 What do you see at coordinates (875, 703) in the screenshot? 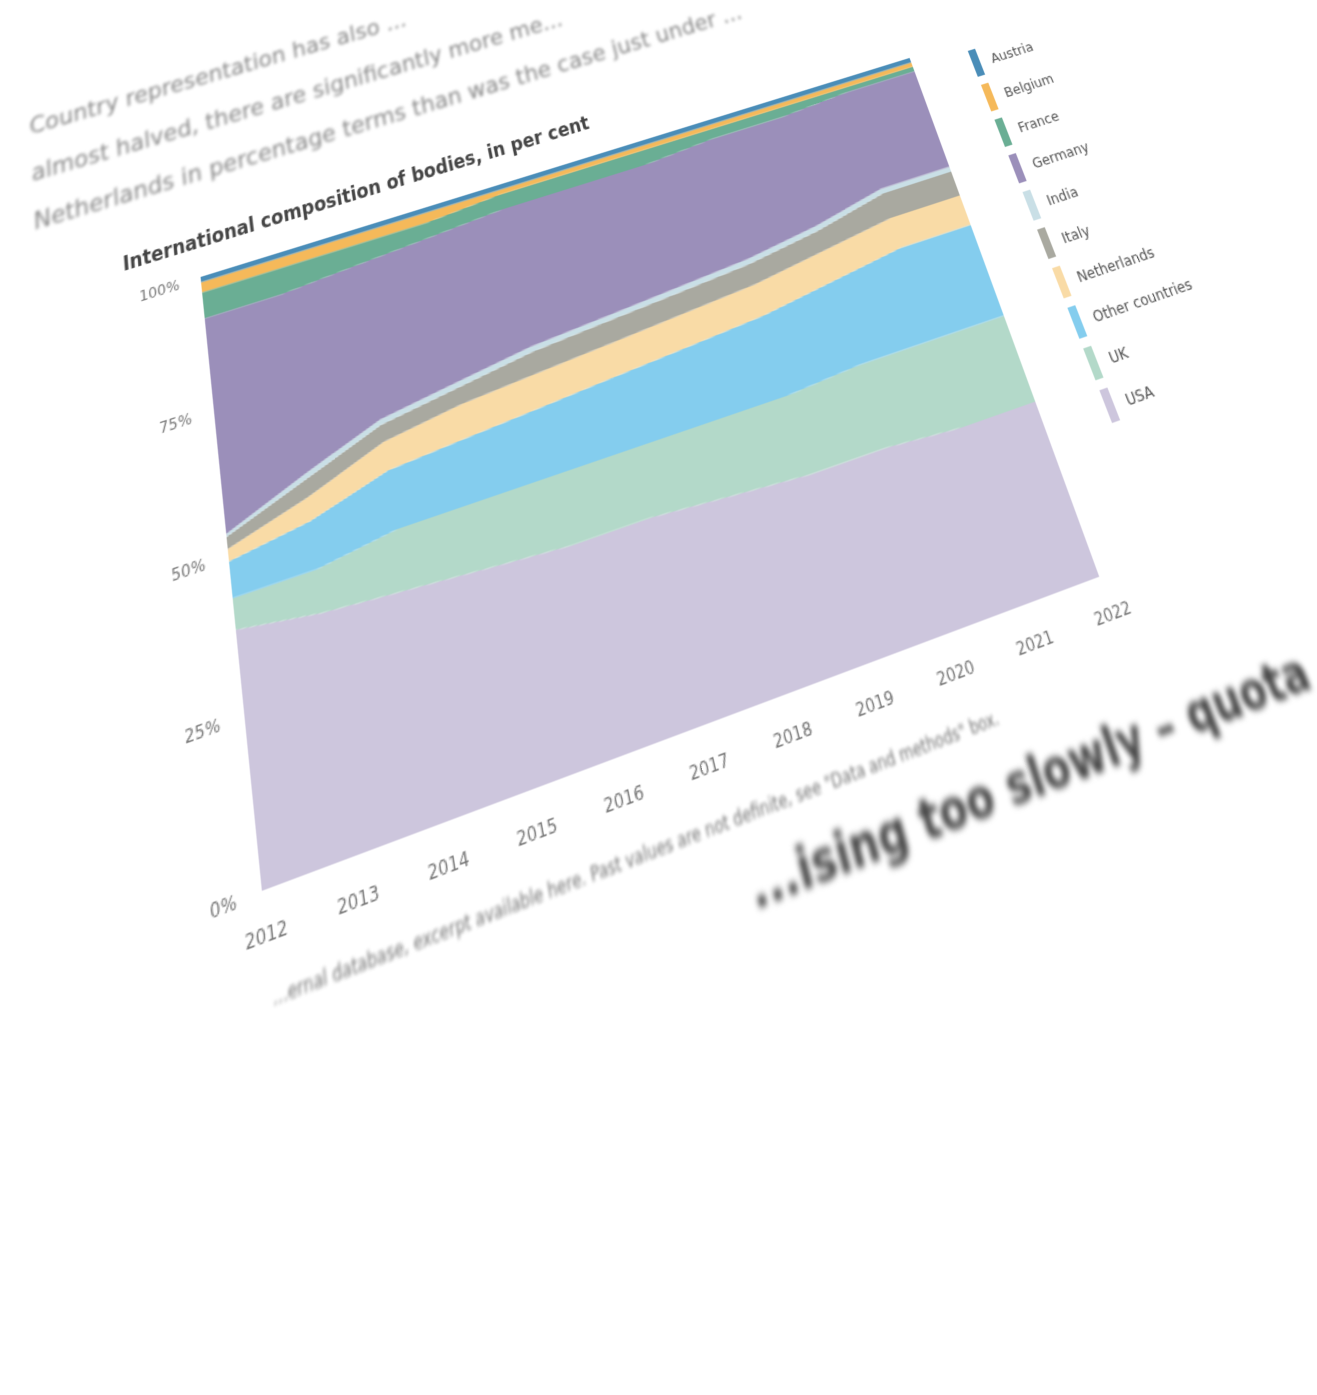
I see `x-tick-label: 2019` at bounding box center [875, 703].